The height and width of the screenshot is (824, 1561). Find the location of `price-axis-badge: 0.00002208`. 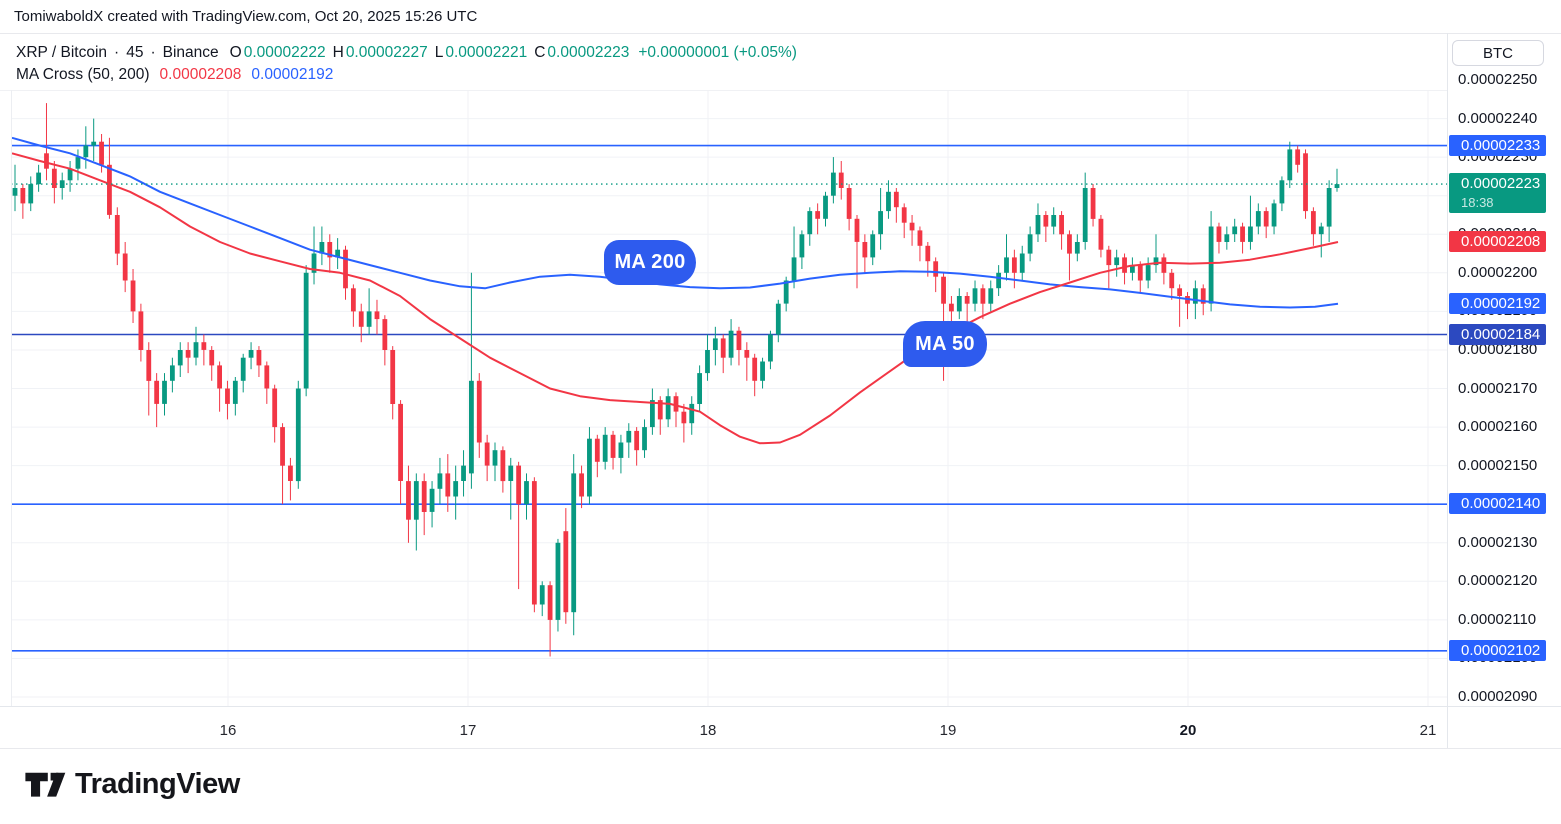

price-axis-badge: 0.00002208 is located at coordinates (1497, 241).